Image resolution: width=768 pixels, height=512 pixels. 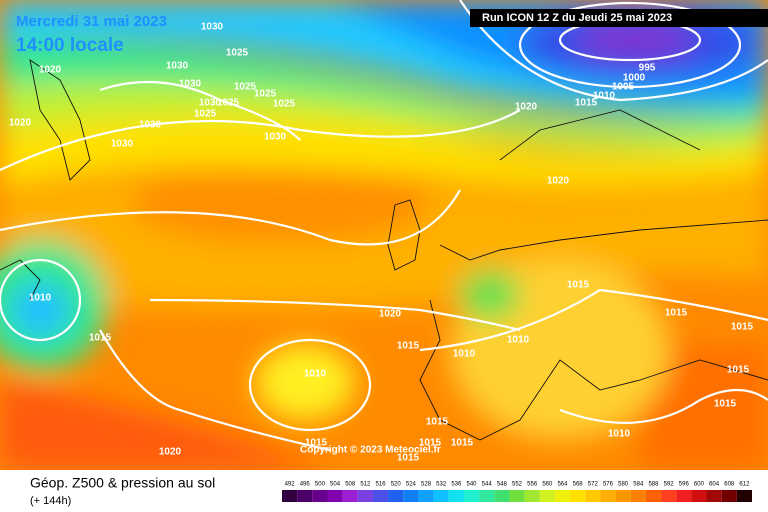 I want to click on scale-label: 576, so click(x=608, y=485).